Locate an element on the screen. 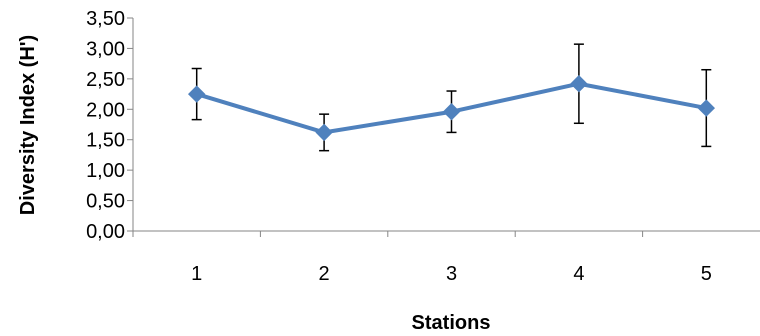 This screenshot has height=336, width=760. y-tick-label: 0,00 is located at coordinates (105, 232).